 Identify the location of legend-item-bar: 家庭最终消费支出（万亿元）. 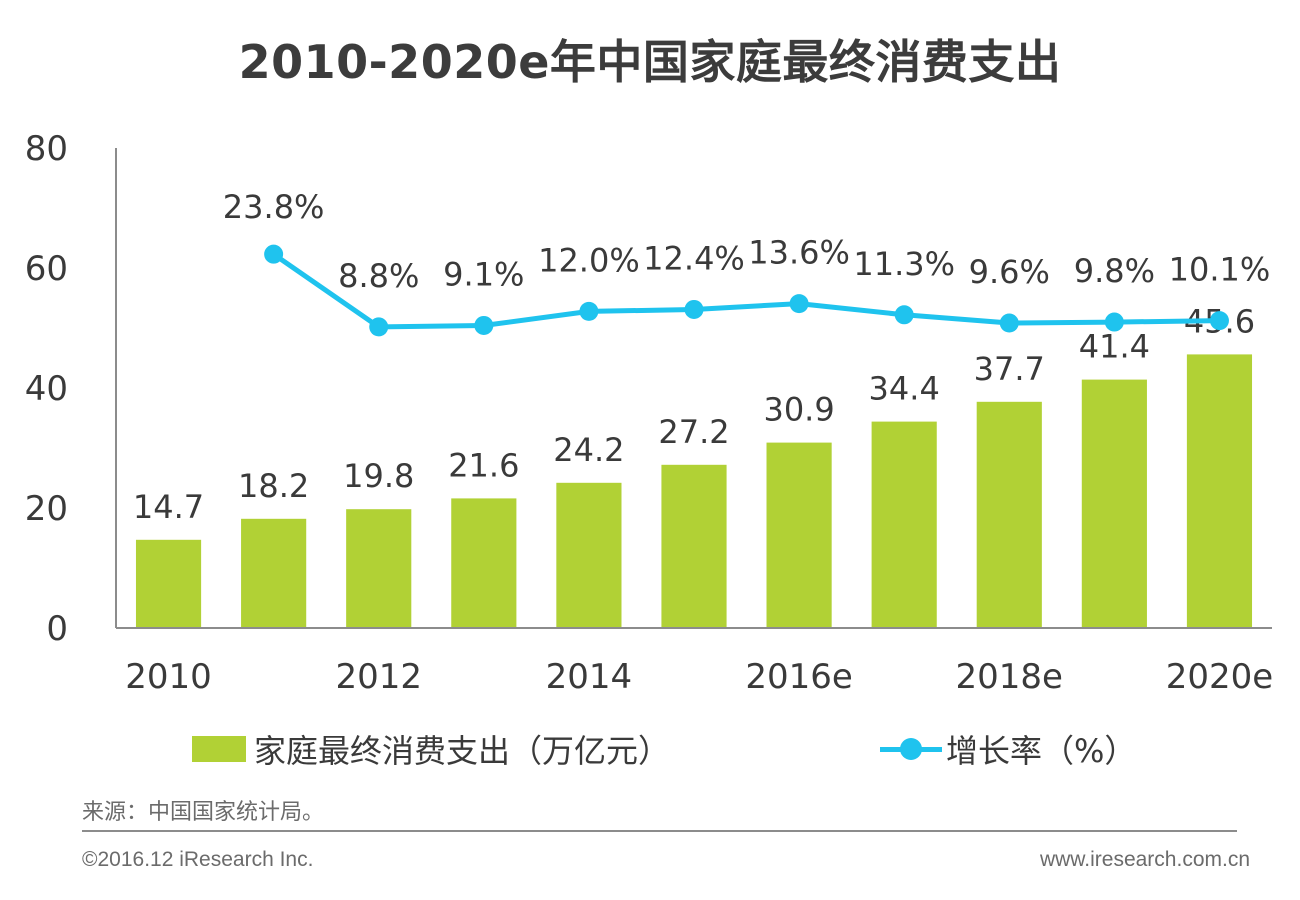
(431, 749).